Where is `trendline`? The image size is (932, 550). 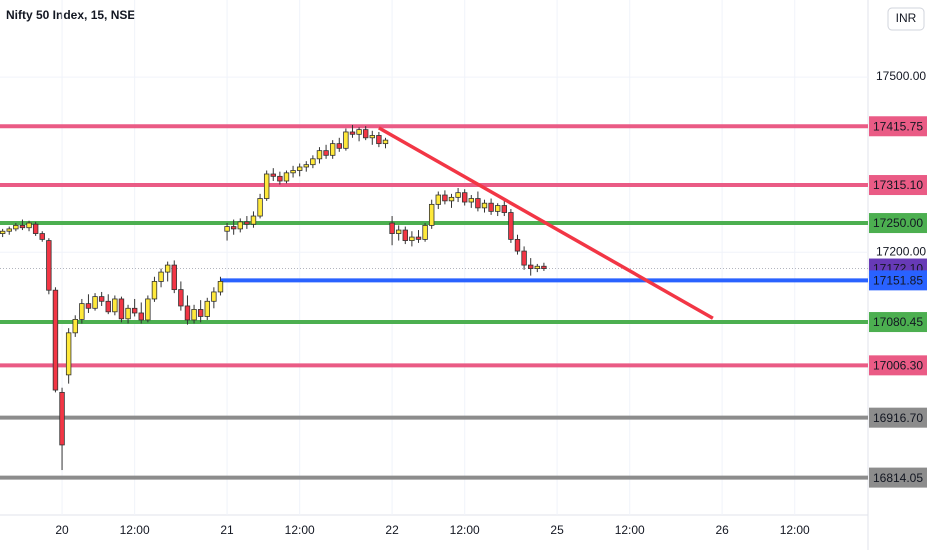
trendline is located at coordinates (546, 223).